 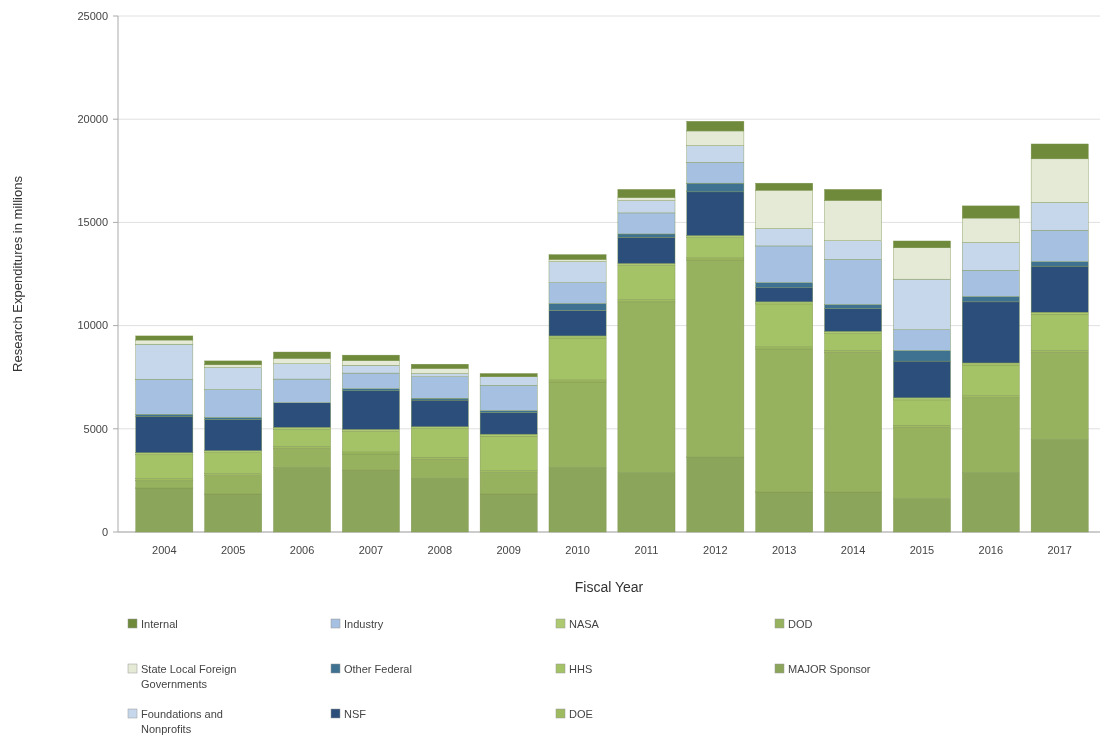 I want to click on y-tick-label: 15000, so click(x=92, y=222).